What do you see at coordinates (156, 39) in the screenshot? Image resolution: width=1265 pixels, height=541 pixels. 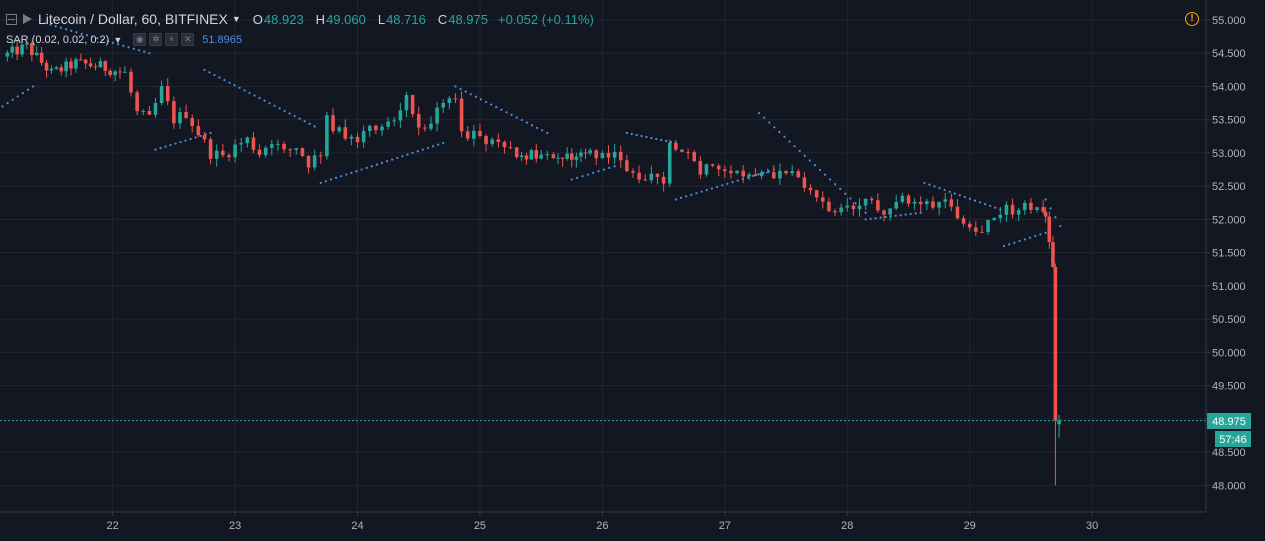 I see `settings-icon: ✲` at bounding box center [156, 39].